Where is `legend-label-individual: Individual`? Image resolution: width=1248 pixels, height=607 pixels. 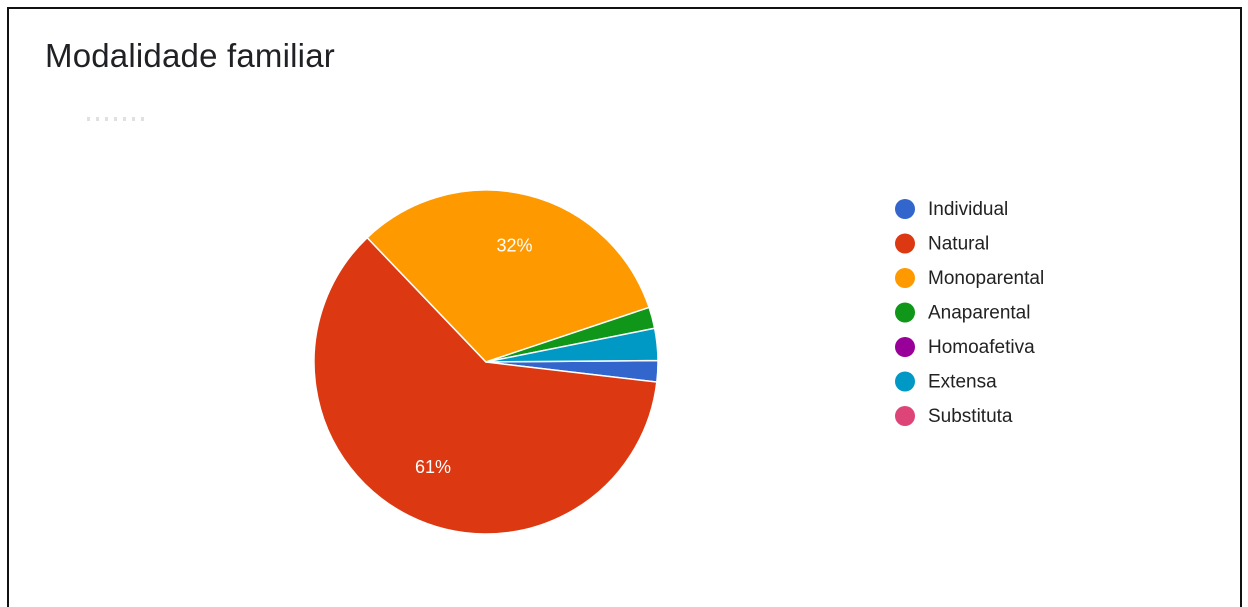 legend-label-individual: Individual is located at coordinates (968, 209).